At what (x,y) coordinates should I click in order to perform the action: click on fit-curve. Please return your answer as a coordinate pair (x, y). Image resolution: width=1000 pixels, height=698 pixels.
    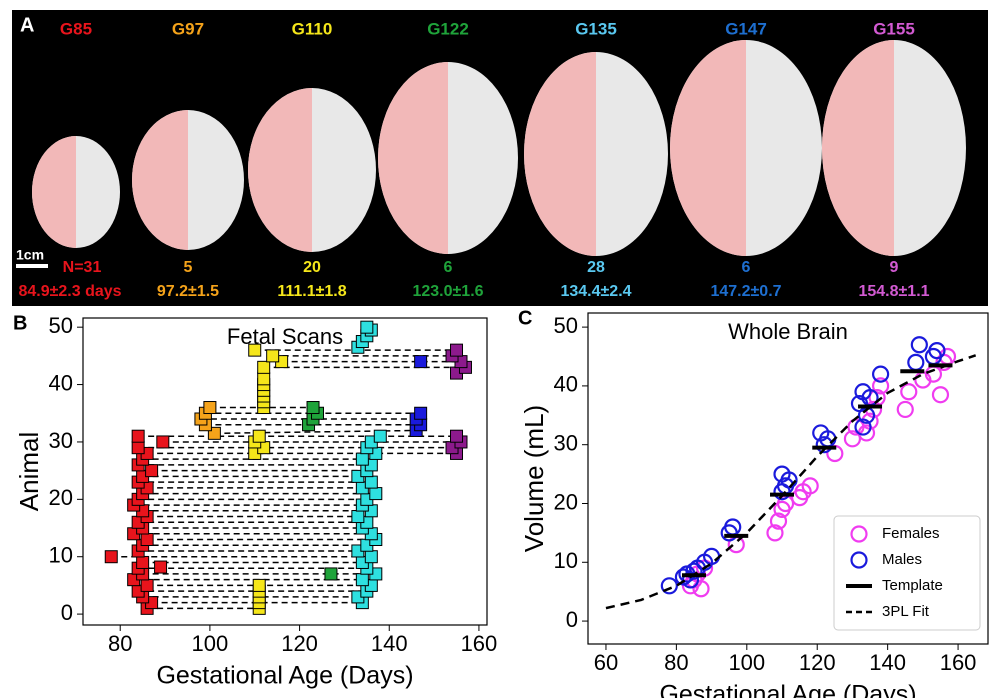
    Looking at the image, I should click on (791, 482).